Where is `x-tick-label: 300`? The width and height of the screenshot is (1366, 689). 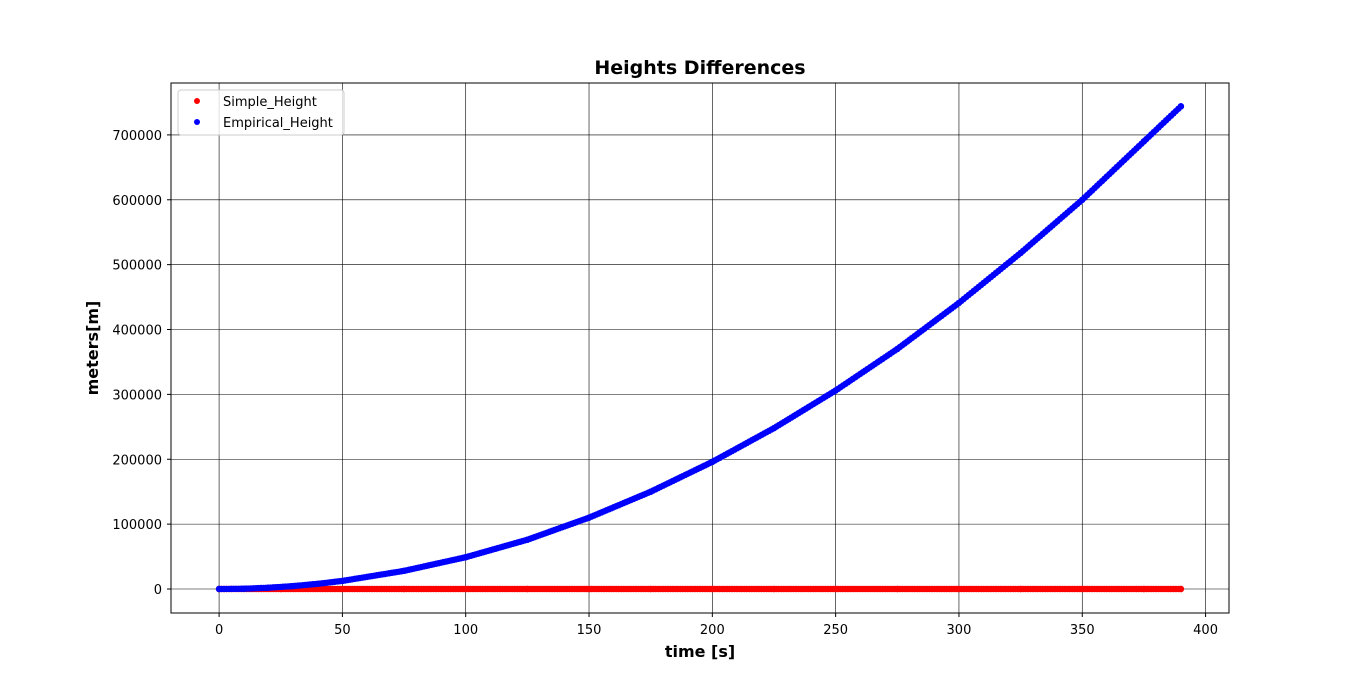 x-tick-label: 300 is located at coordinates (959, 630).